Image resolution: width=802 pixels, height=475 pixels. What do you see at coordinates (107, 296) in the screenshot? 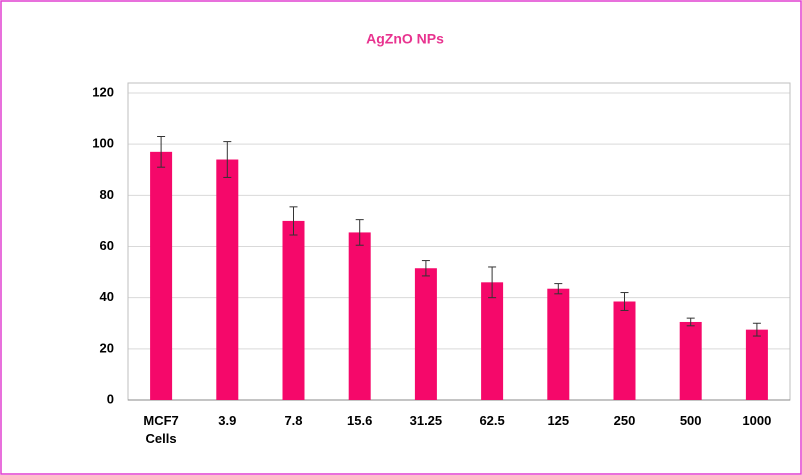
I see `y-tick-label: 40` at bounding box center [107, 296].